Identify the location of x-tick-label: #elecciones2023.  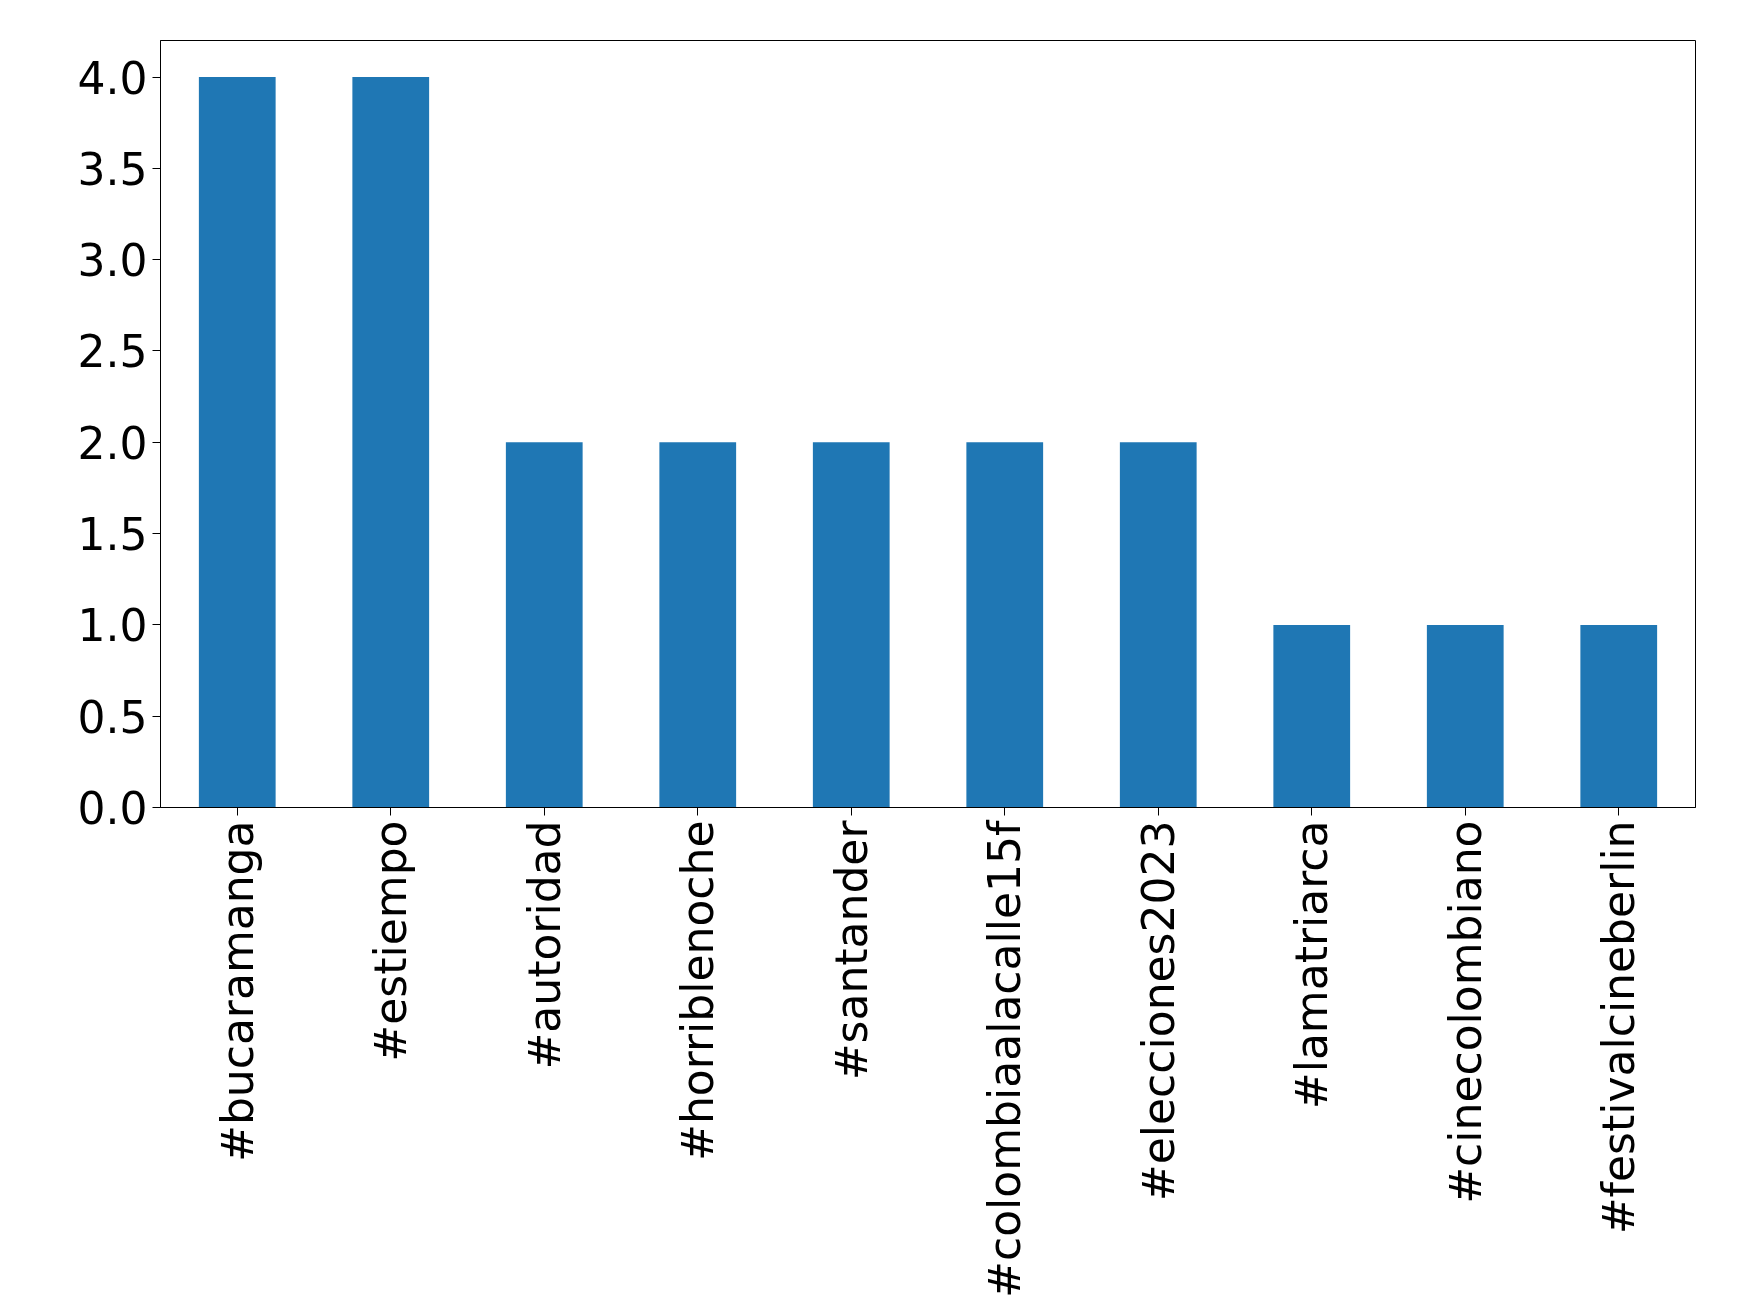
(1158, 1011).